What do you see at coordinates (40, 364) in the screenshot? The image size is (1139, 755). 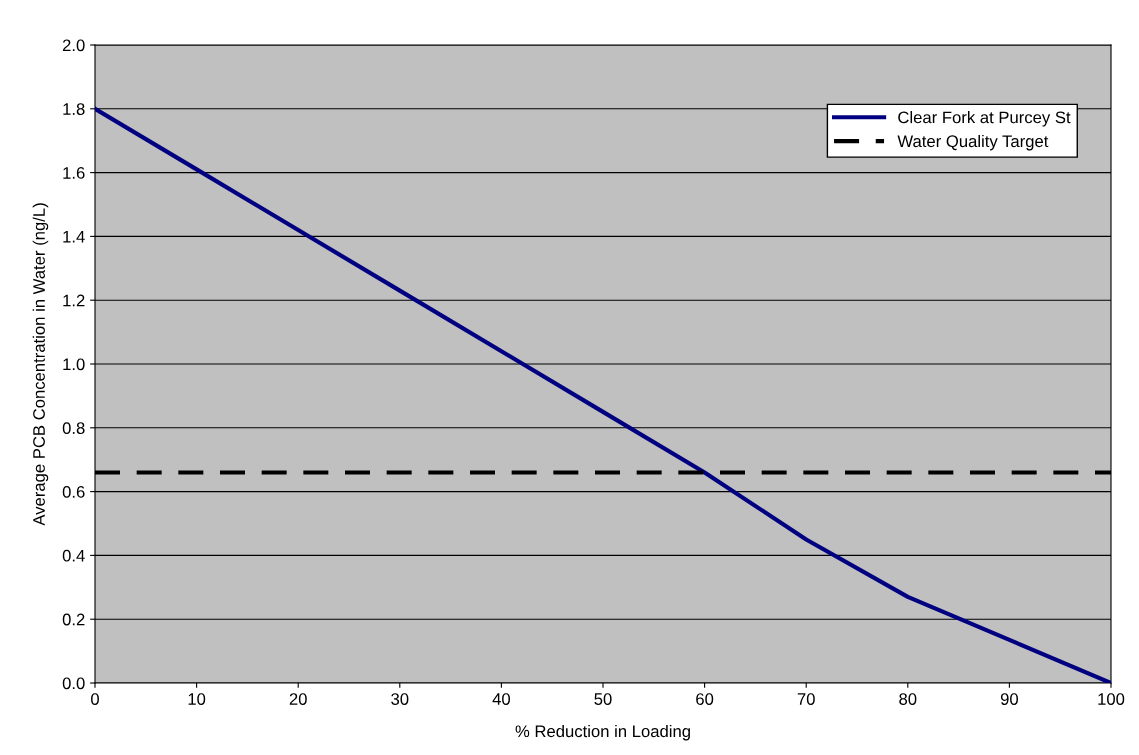 I see `y-axis-title: Average PCB Concentration in Water (ng/L)` at bounding box center [40, 364].